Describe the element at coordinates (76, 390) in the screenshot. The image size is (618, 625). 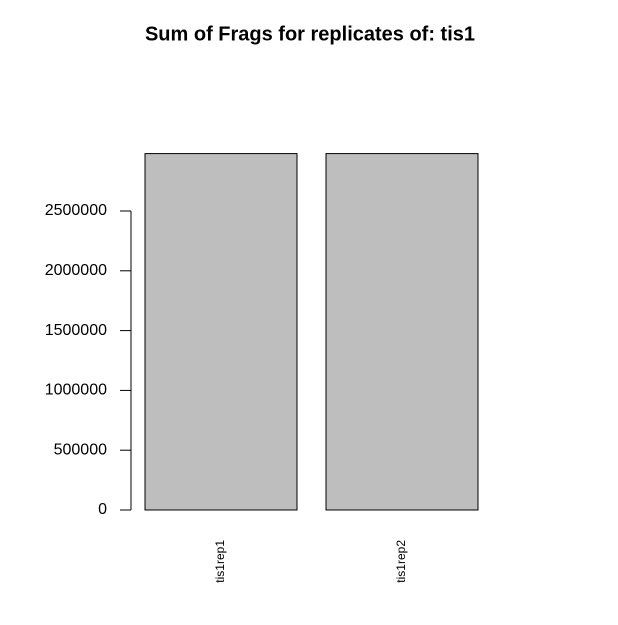
I see `y-tick-label: 1000000` at that location.